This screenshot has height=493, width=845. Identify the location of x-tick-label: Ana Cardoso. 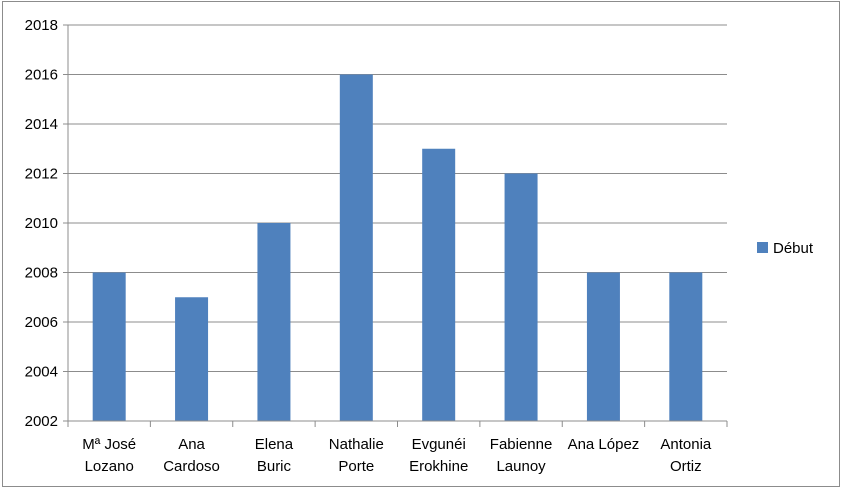
(191, 455).